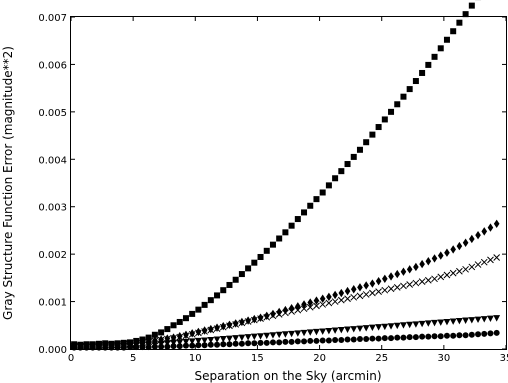  What do you see at coordinates (285, 340) in the screenshot?
I see `series-circle` at bounding box center [285, 340].